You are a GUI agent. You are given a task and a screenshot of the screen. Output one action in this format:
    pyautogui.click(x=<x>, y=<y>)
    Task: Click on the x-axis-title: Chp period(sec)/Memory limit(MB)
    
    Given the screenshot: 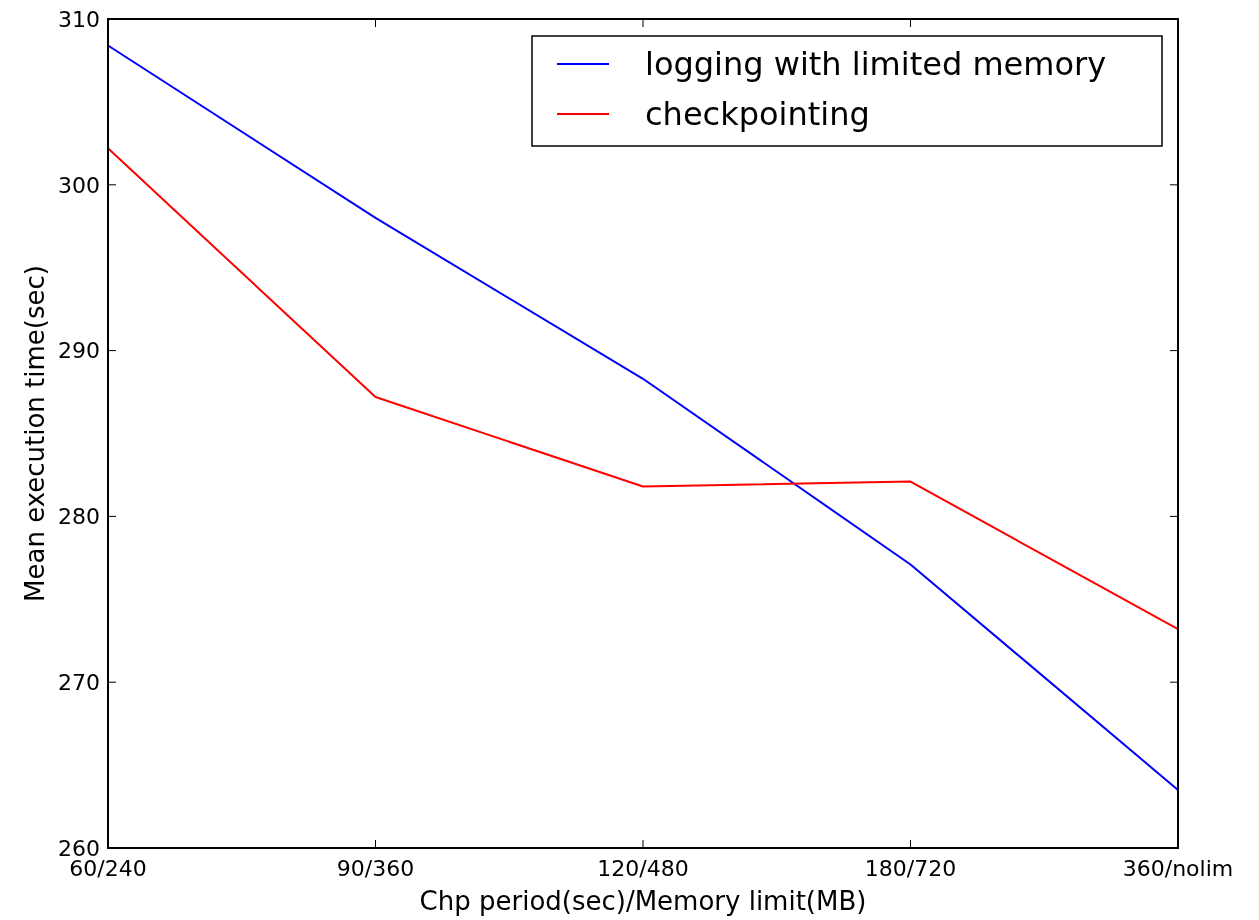 What is the action you would take?
    pyautogui.click(x=643, y=901)
    